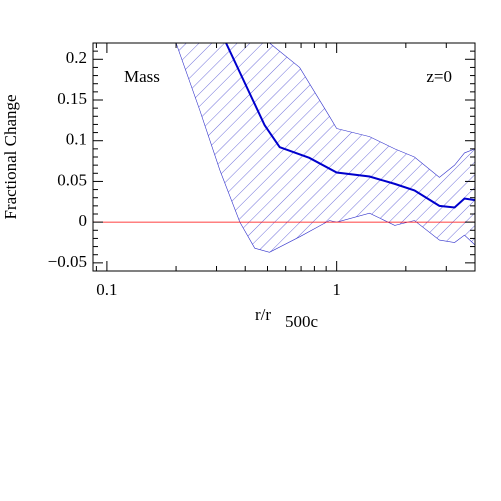  What do you see at coordinates (106, 289) in the screenshot?
I see `x-tick-label: 0.1` at bounding box center [106, 289].